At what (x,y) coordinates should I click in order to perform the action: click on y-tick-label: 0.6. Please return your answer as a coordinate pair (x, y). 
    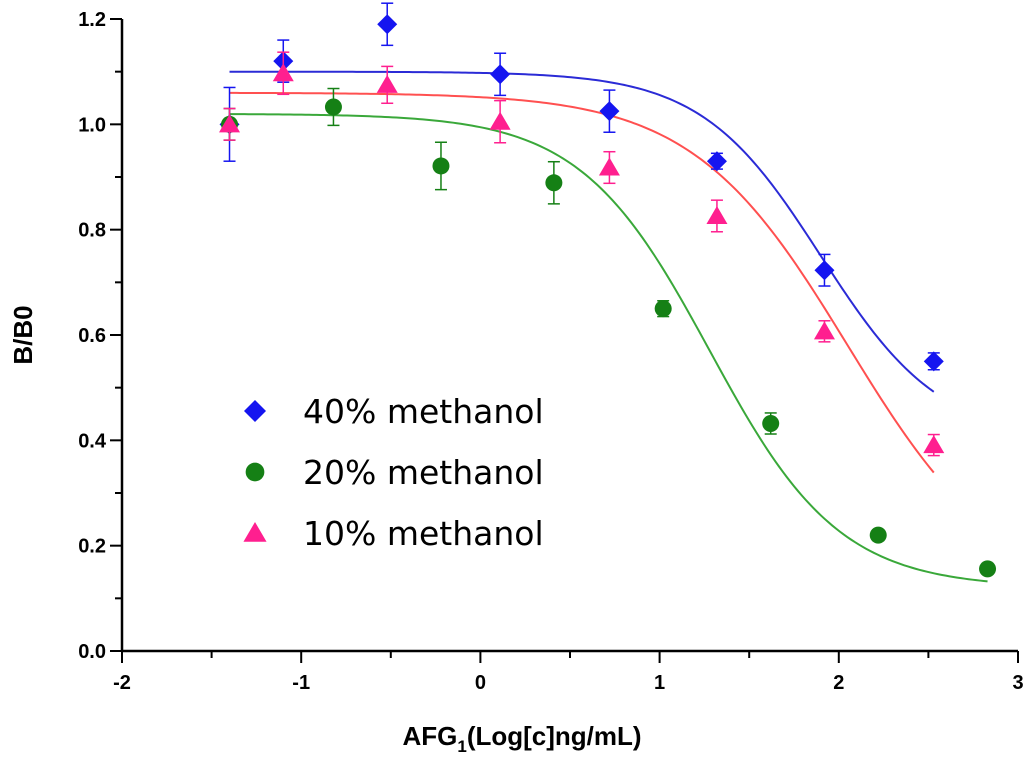
    Looking at the image, I should click on (92, 336).